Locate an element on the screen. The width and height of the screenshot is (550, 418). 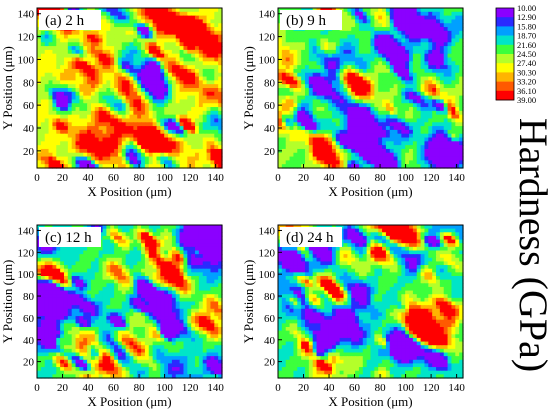
y-tick-label: 140 is located at coordinates (267, 15).